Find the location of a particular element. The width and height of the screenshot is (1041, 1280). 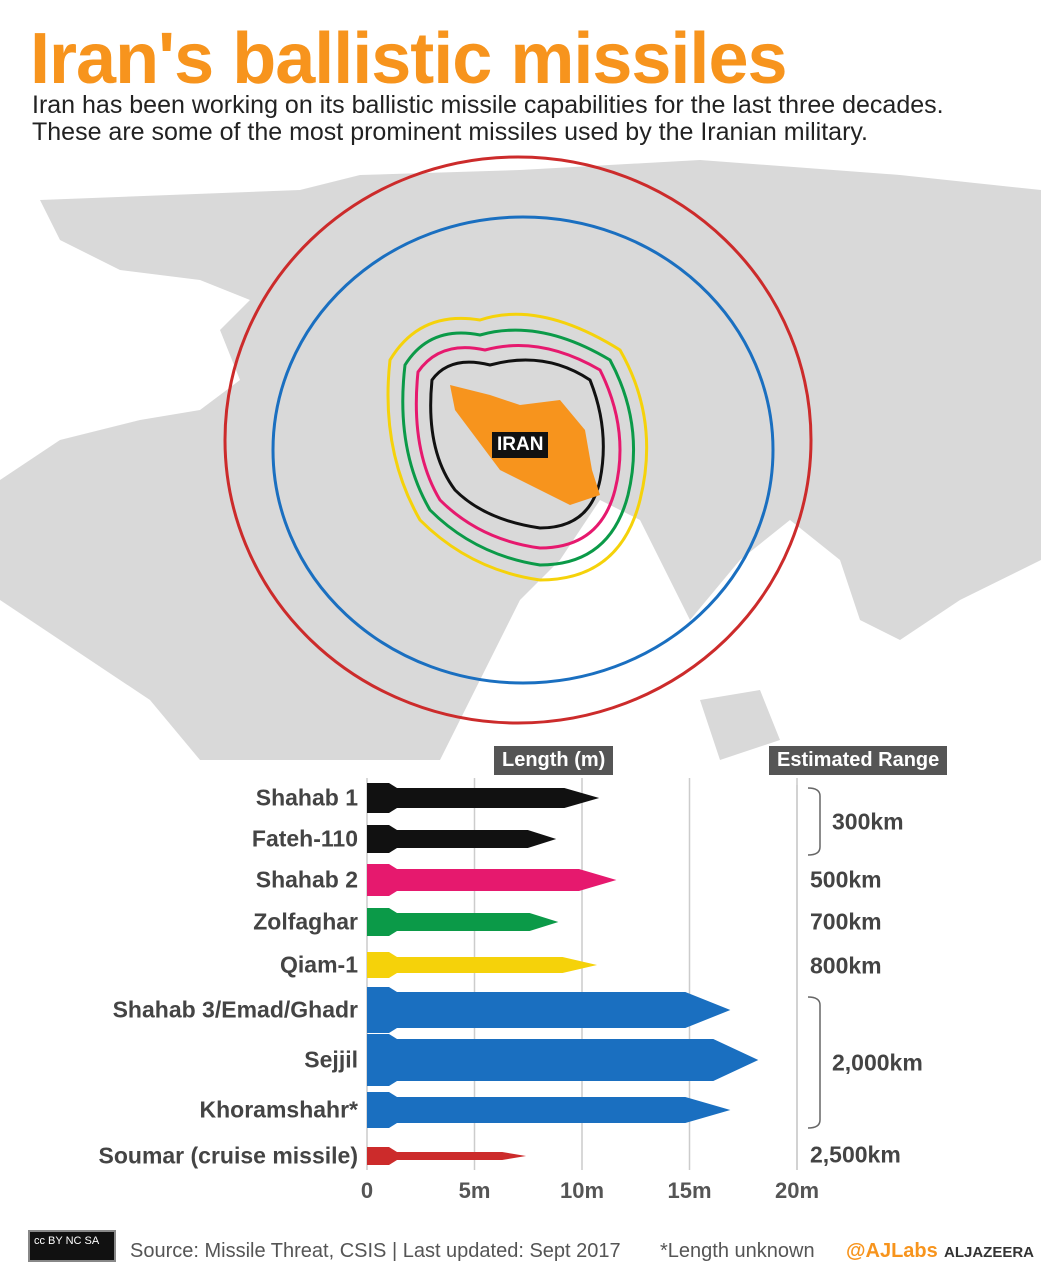

range-ring-800km is located at coordinates (517, 447).